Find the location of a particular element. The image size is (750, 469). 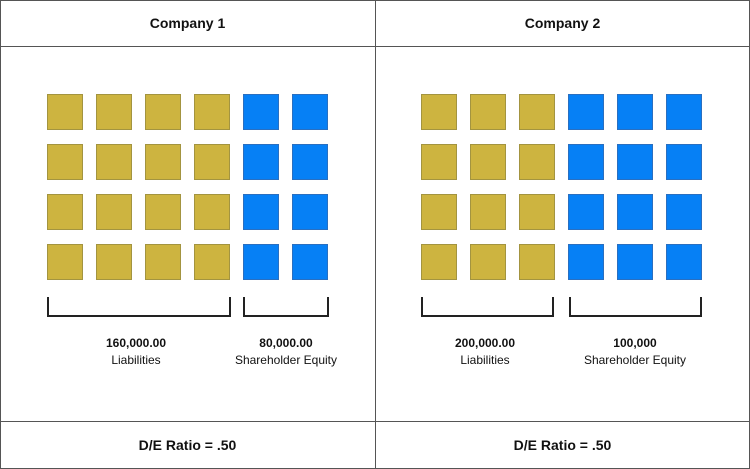

company-2-equity-value: 100,000 is located at coordinates (635, 343).